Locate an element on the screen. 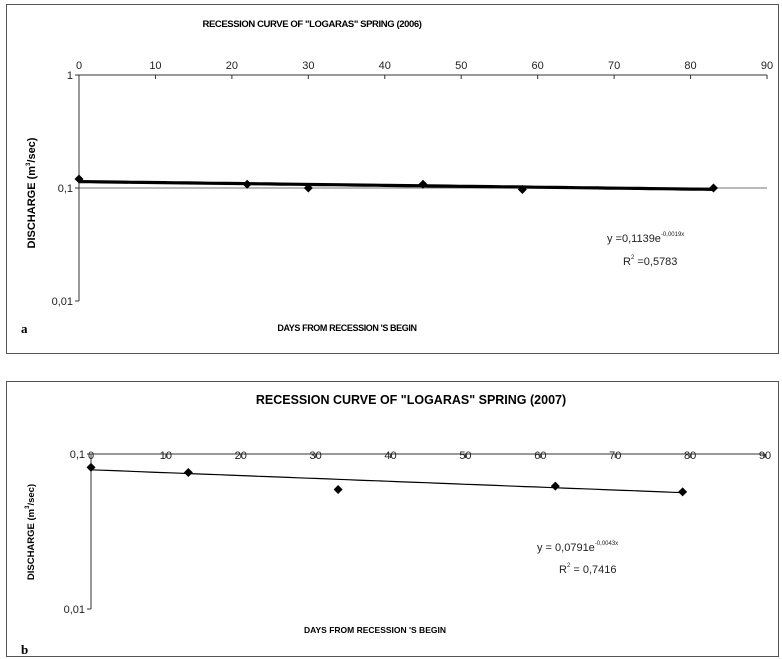  chart-b-x-tick-label: 20 is located at coordinates (241, 456).